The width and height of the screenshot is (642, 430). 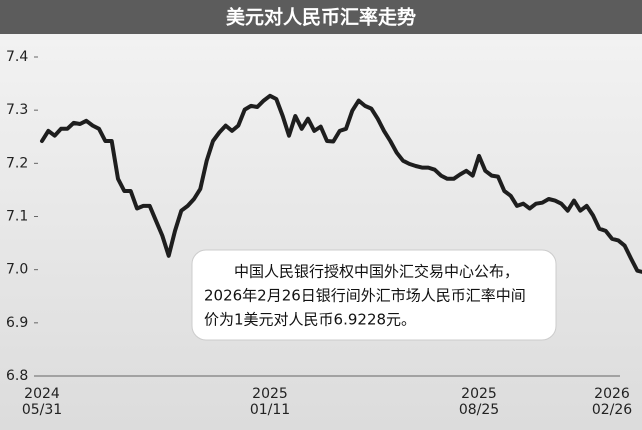 I want to click on annotation-box, so click(x=374, y=295).